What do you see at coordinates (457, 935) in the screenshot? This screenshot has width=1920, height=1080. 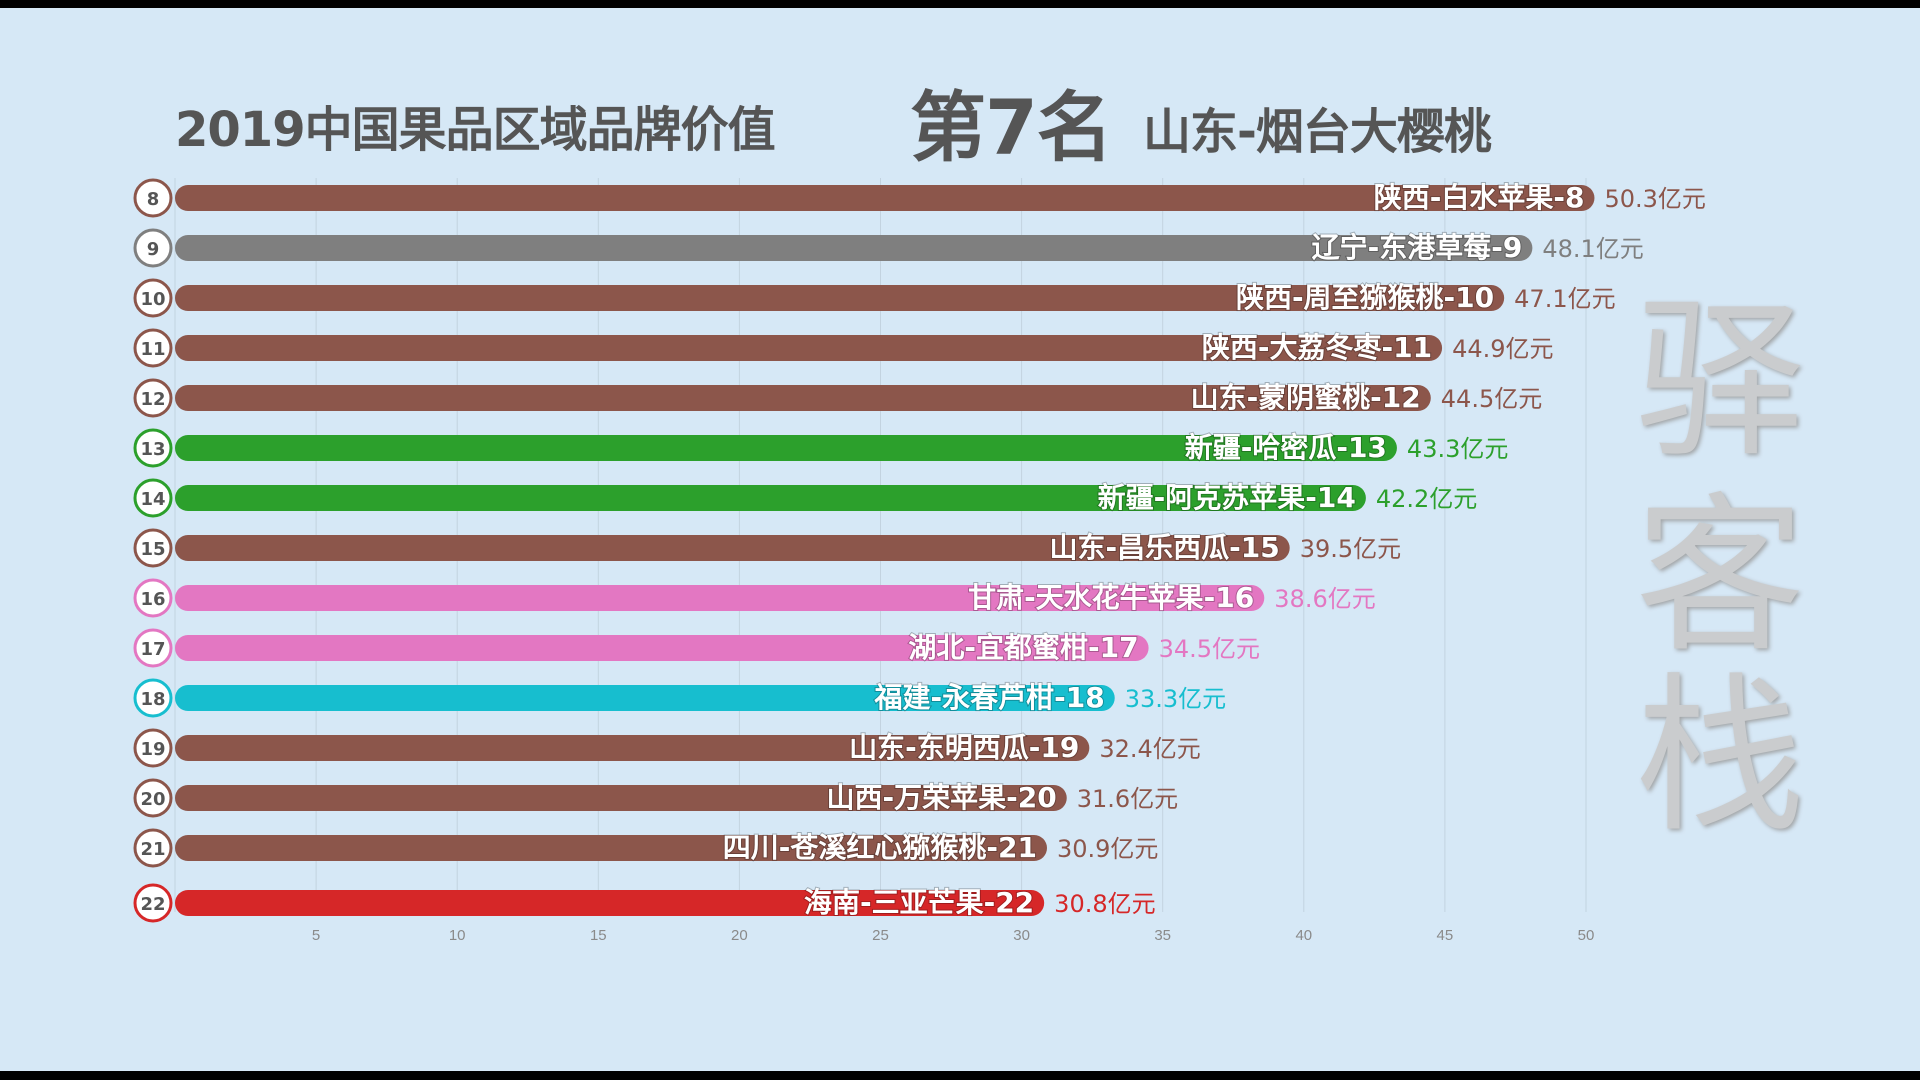 I see `x-tick-label: 10` at bounding box center [457, 935].